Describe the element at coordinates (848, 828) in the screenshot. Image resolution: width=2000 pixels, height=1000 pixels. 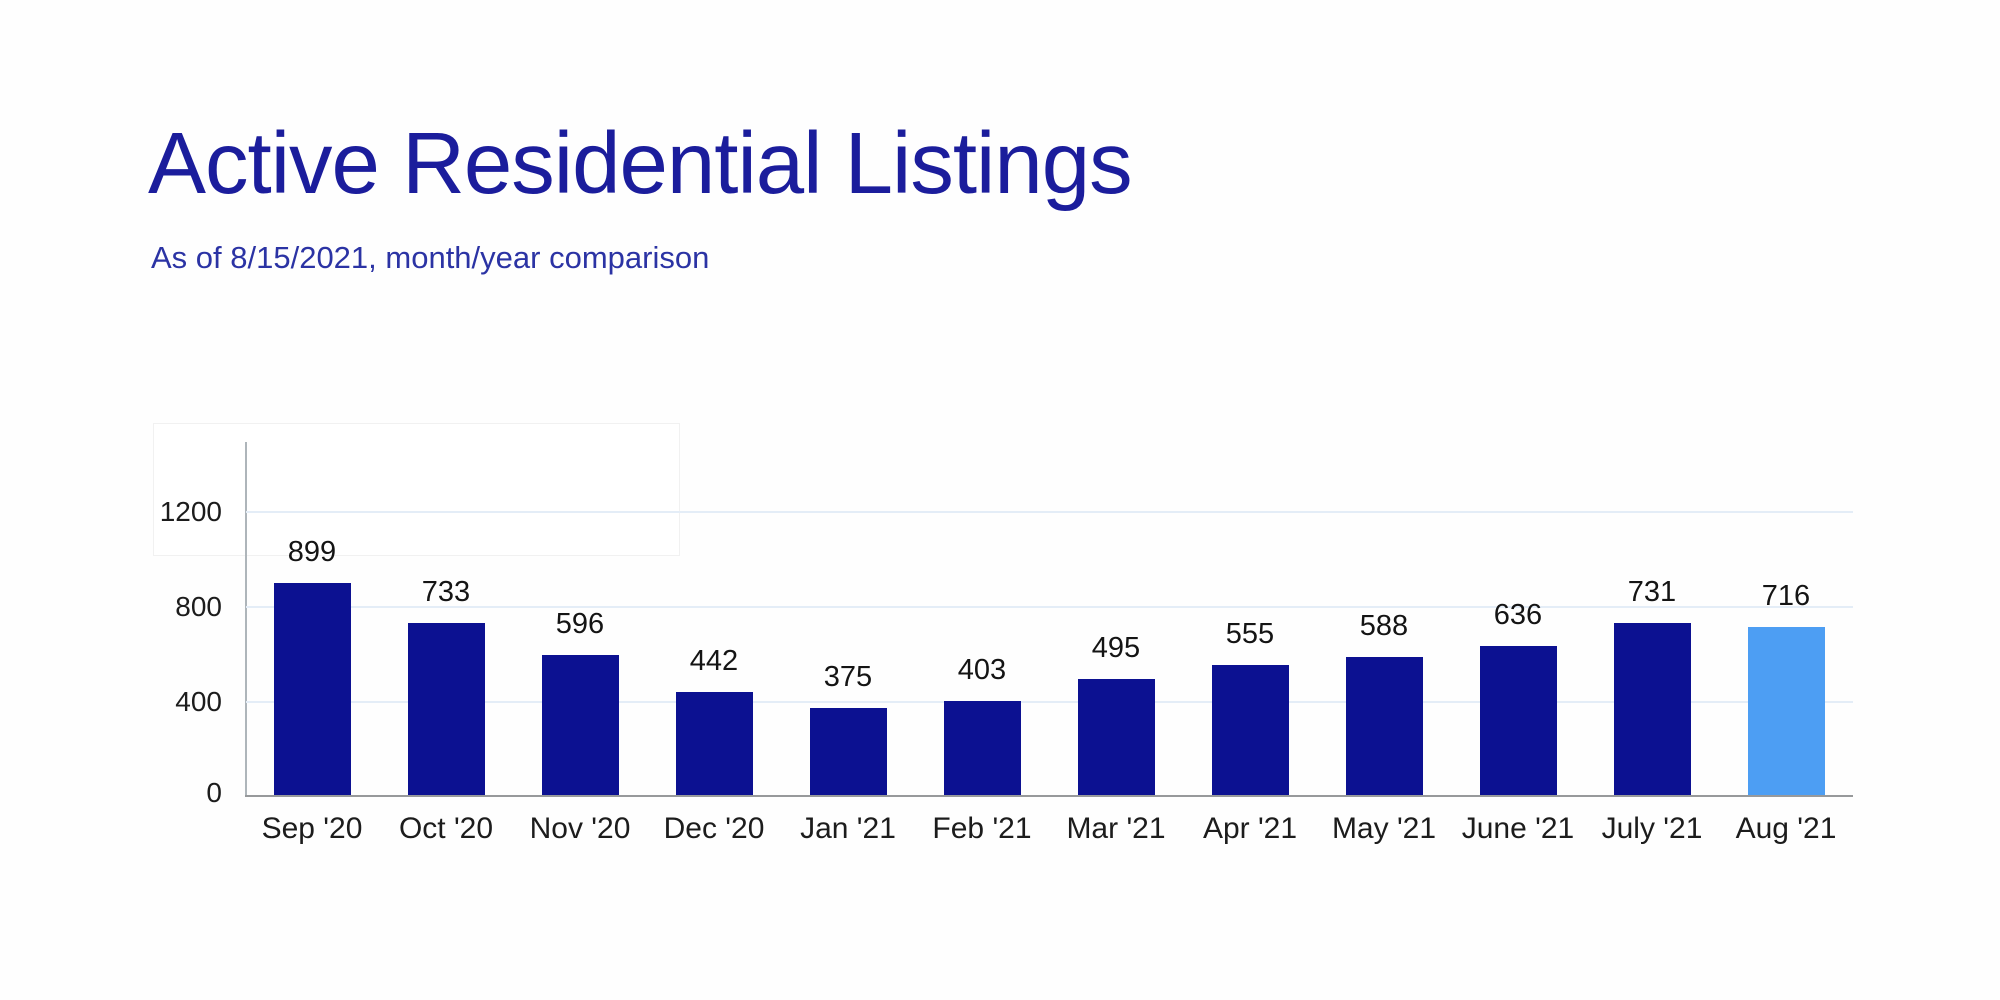
I see `x-axis-label: Jan '21` at that location.